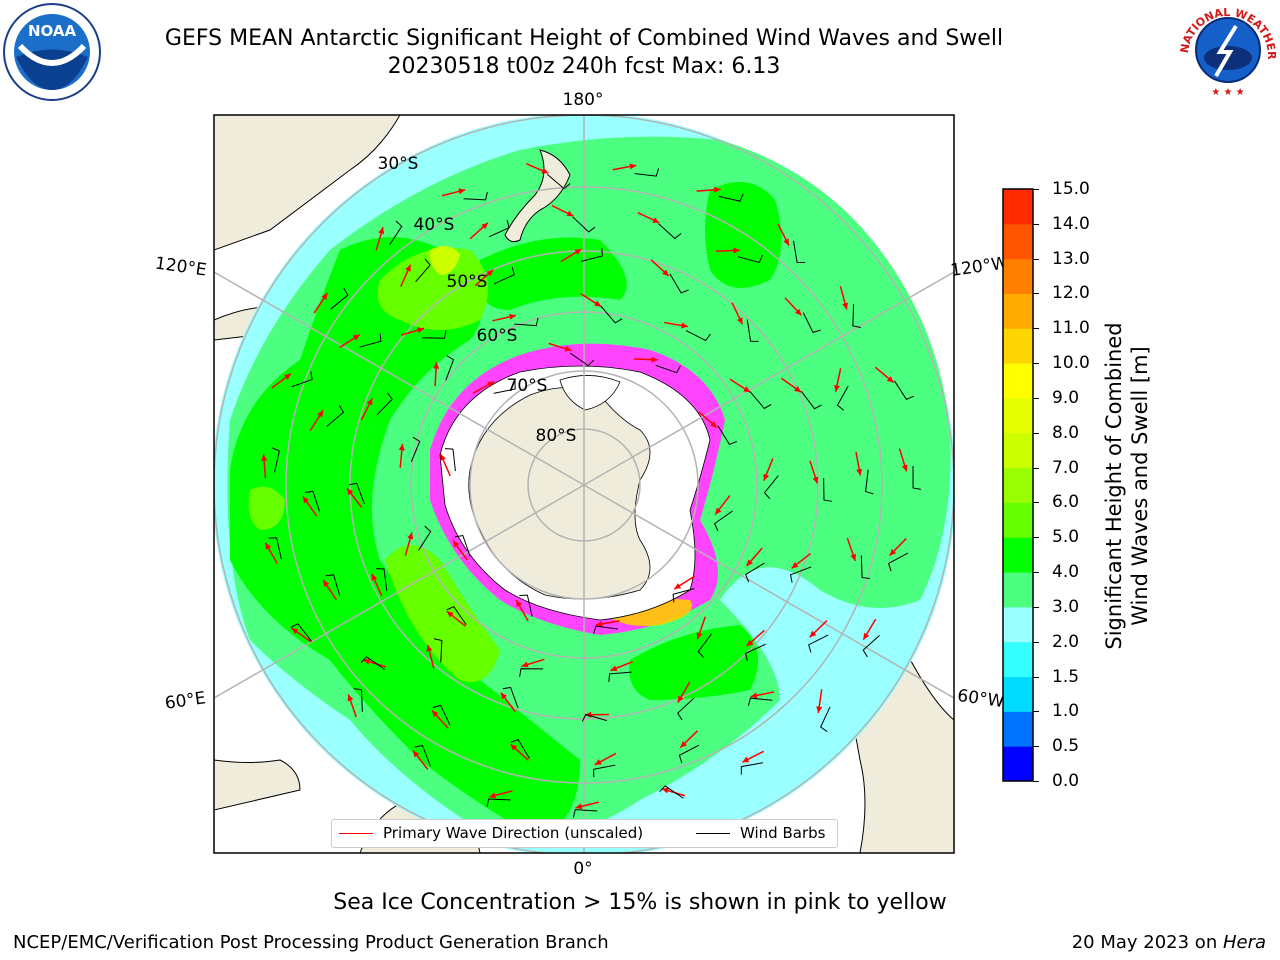  What do you see at coordinates (1066, 781) in the screenshot?
I see `colorbar-tick-label: 0.0` at bounding box center [1066, 781].